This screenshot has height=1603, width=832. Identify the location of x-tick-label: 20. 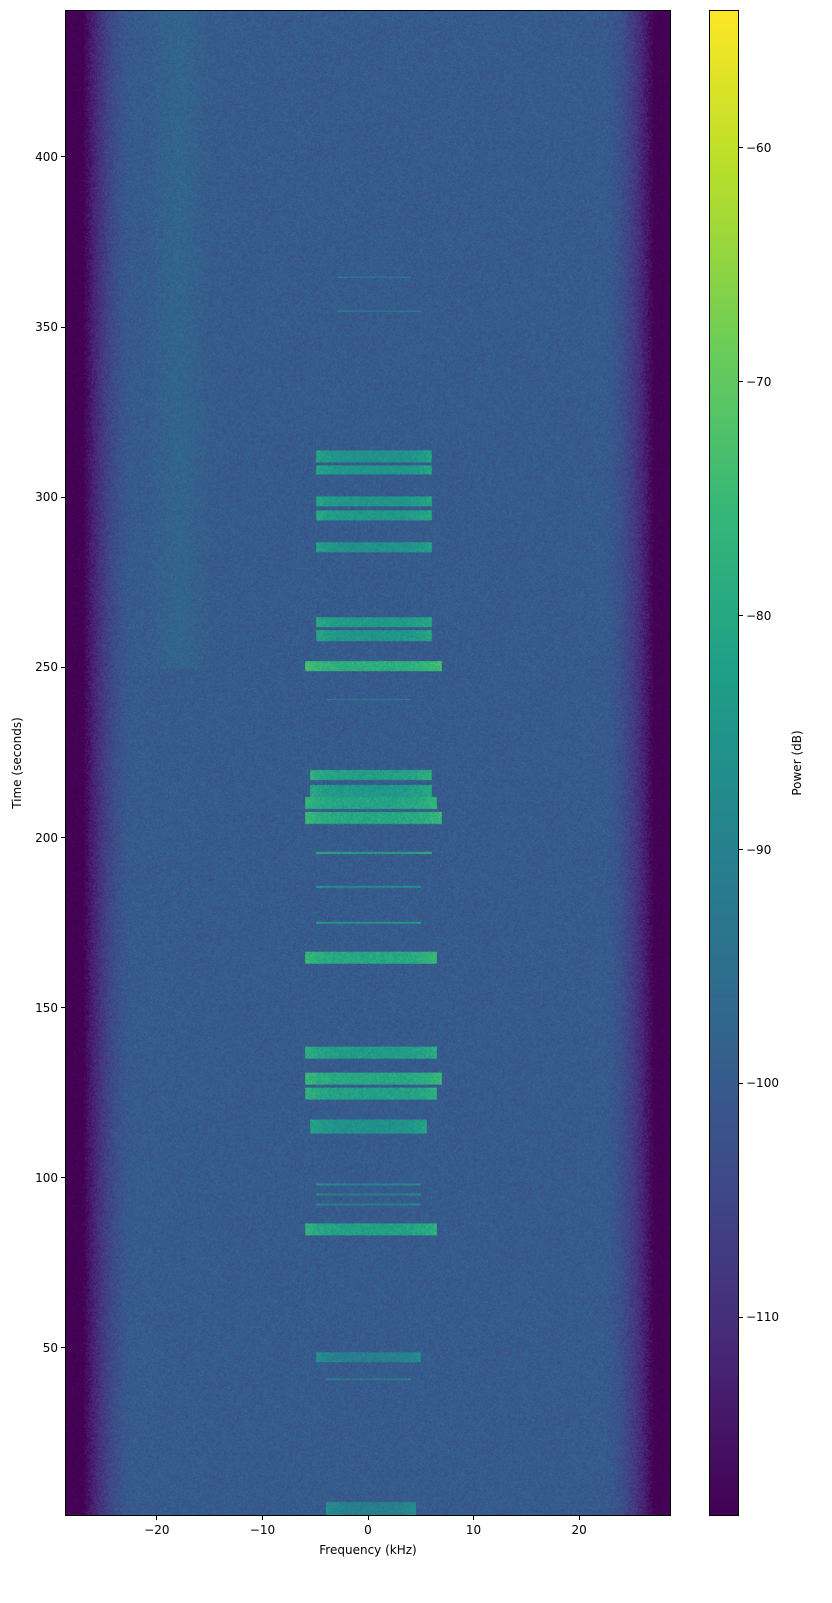
(579, 1530).